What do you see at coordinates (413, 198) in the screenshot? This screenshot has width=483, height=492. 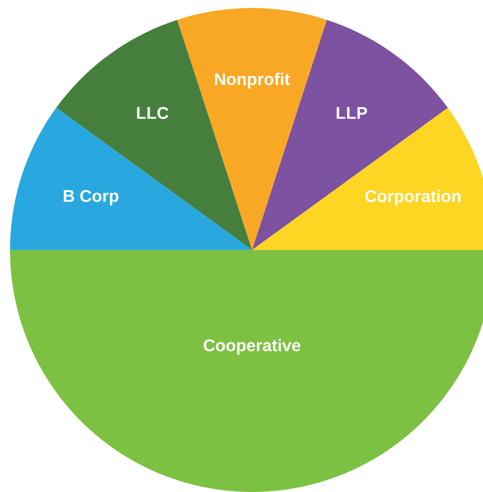 I see `slice-label: Corporation` at bounding box center [413, 198].